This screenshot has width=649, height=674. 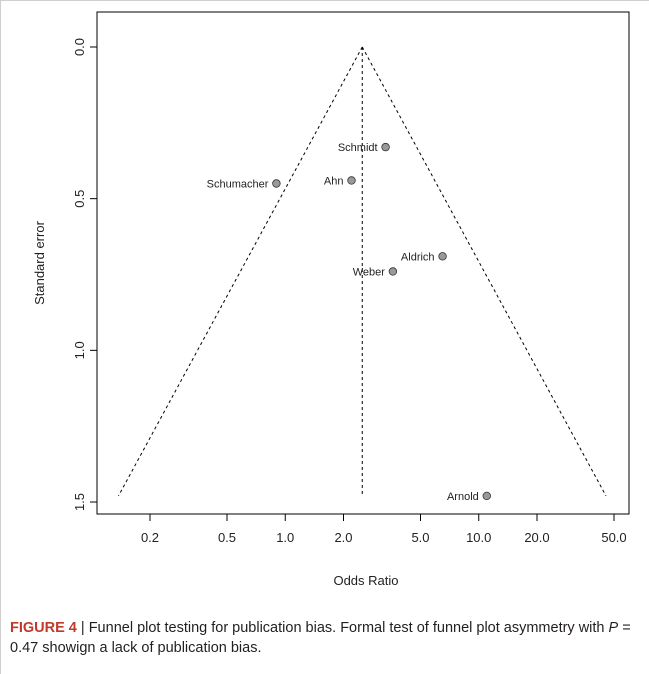 I want to click on x-tick-label: 50.0, so click(x=613, y=537).